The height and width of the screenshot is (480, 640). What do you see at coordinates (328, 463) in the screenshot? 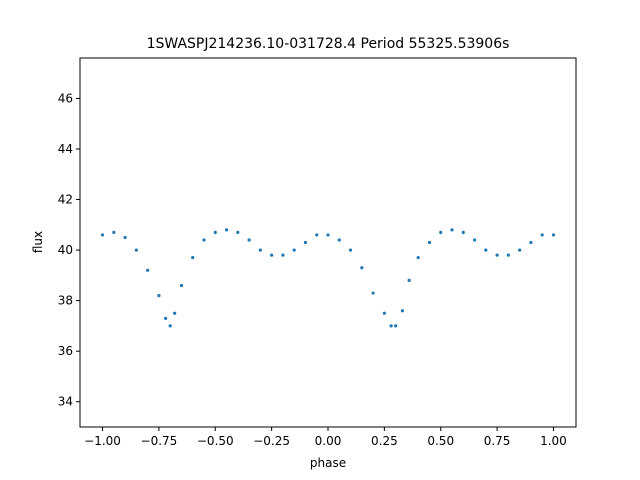
I see `x-axis-label: phase` at bounding box center [328, 463].